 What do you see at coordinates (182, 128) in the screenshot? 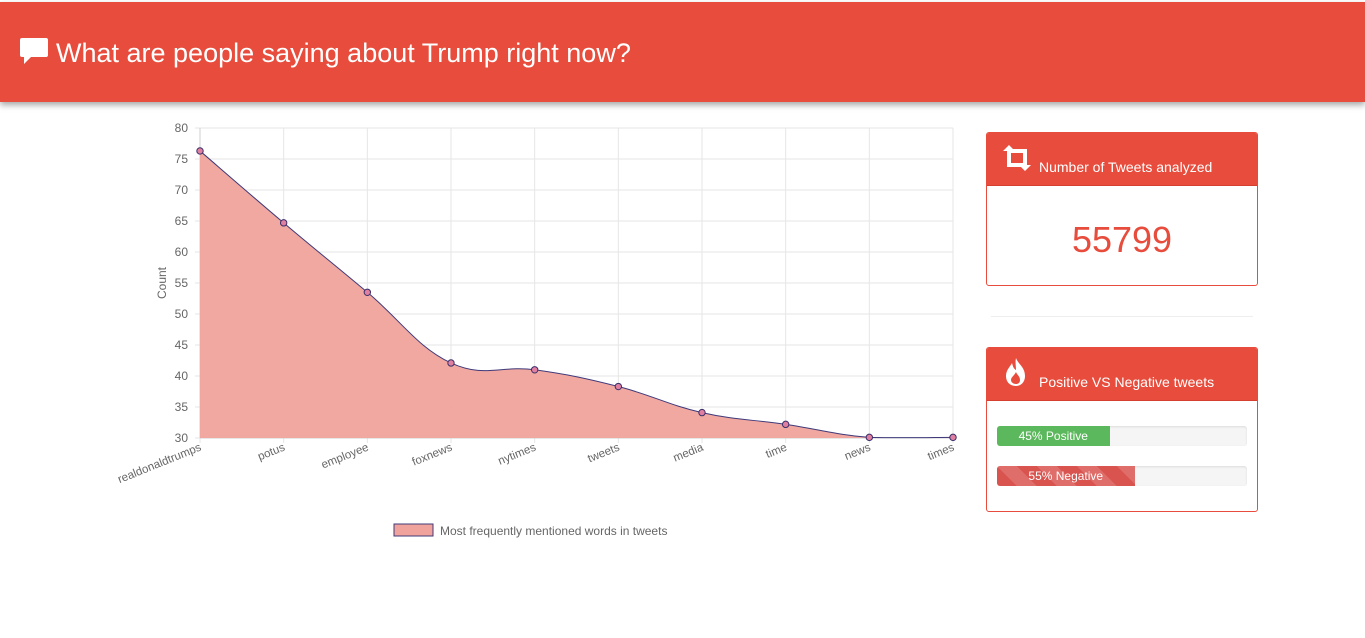
I see `y-tick-label: 80` at bounding box center [182, 128].